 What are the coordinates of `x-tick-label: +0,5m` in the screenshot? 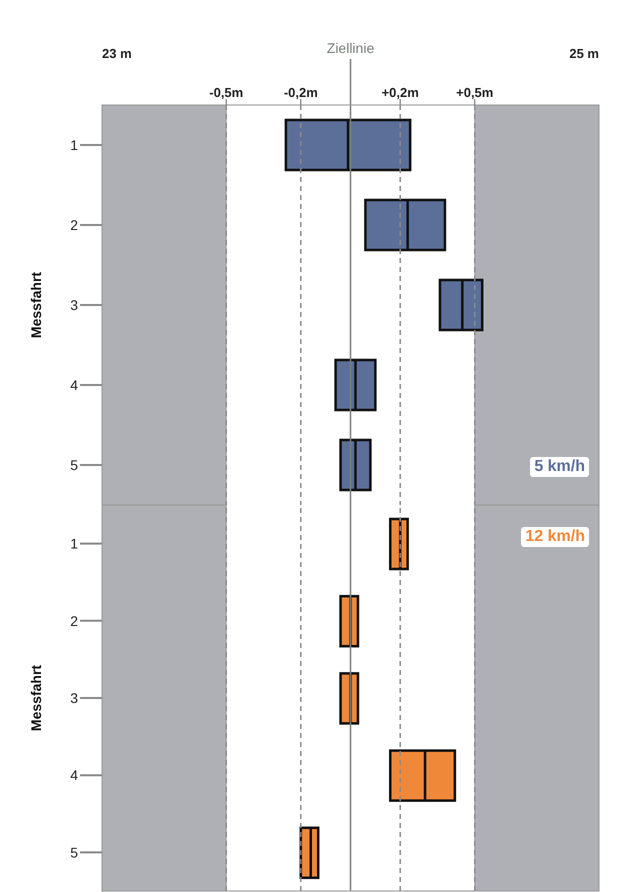 It's located at (475, 92).